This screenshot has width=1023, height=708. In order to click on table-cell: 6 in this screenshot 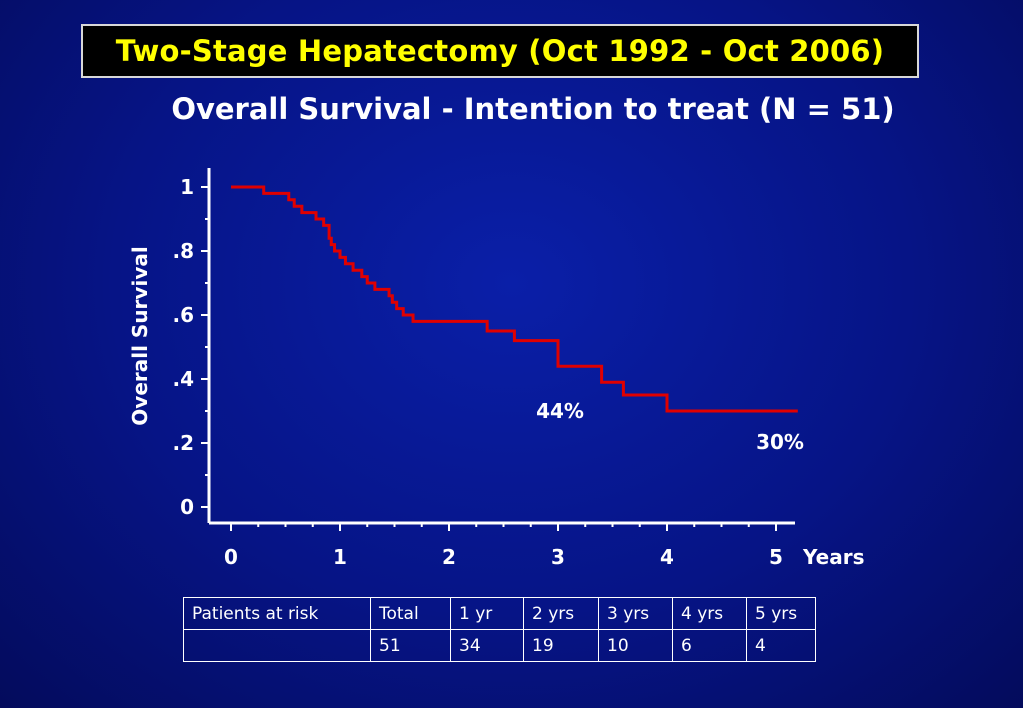, I will do `click(709, 645)`.